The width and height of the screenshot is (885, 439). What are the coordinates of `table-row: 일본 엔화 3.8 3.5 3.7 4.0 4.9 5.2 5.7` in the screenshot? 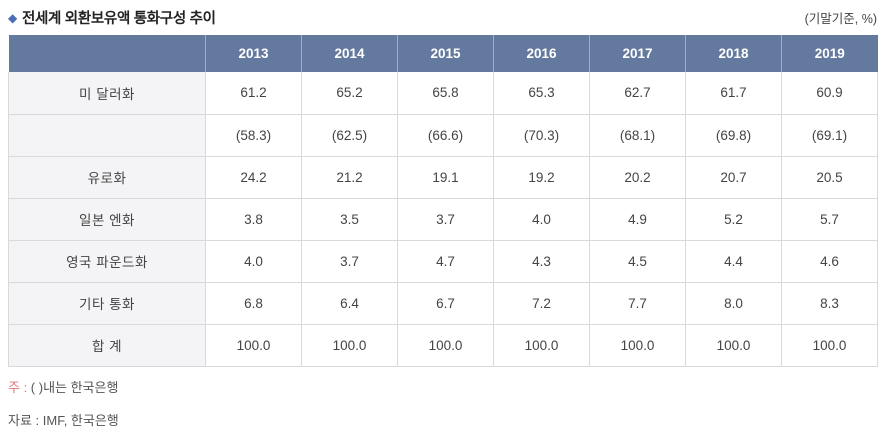 It's located at (443, 219).